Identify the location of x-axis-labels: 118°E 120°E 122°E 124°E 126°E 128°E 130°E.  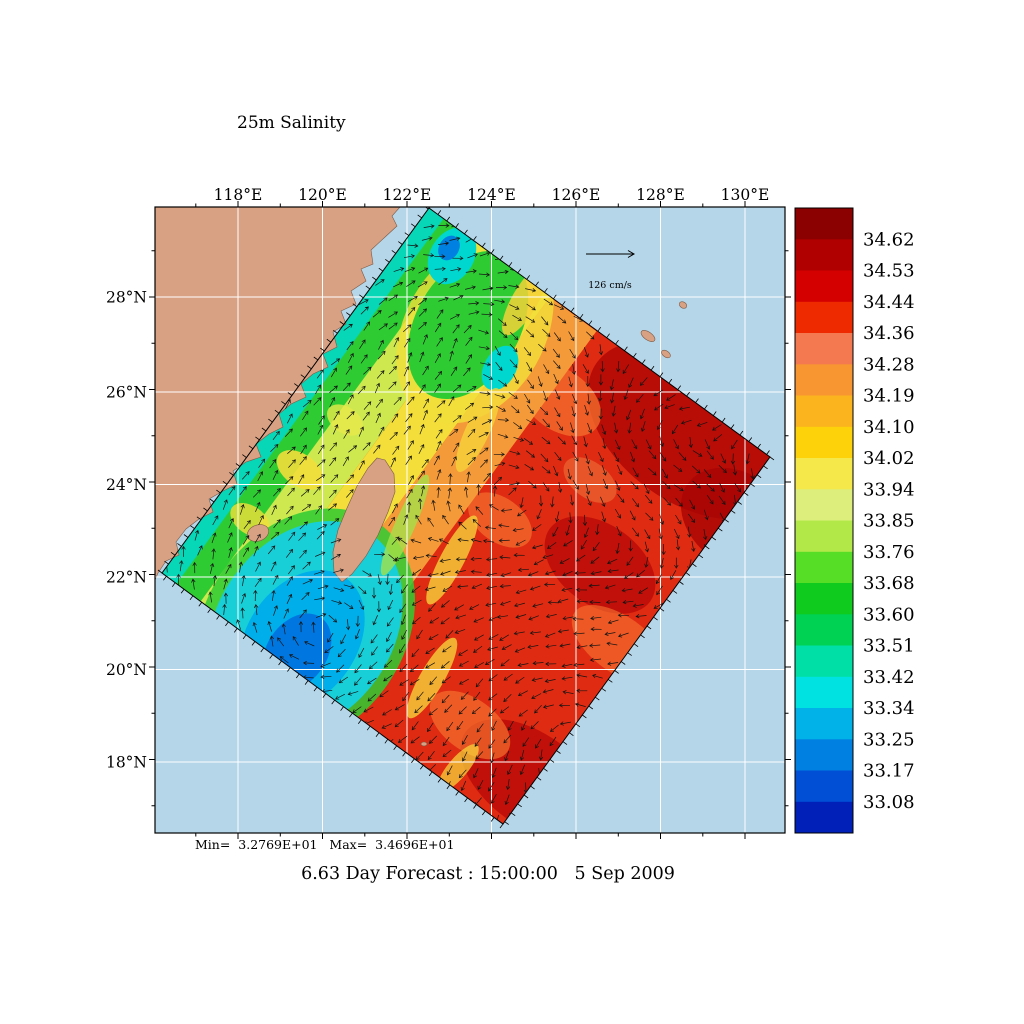
(492, 195).